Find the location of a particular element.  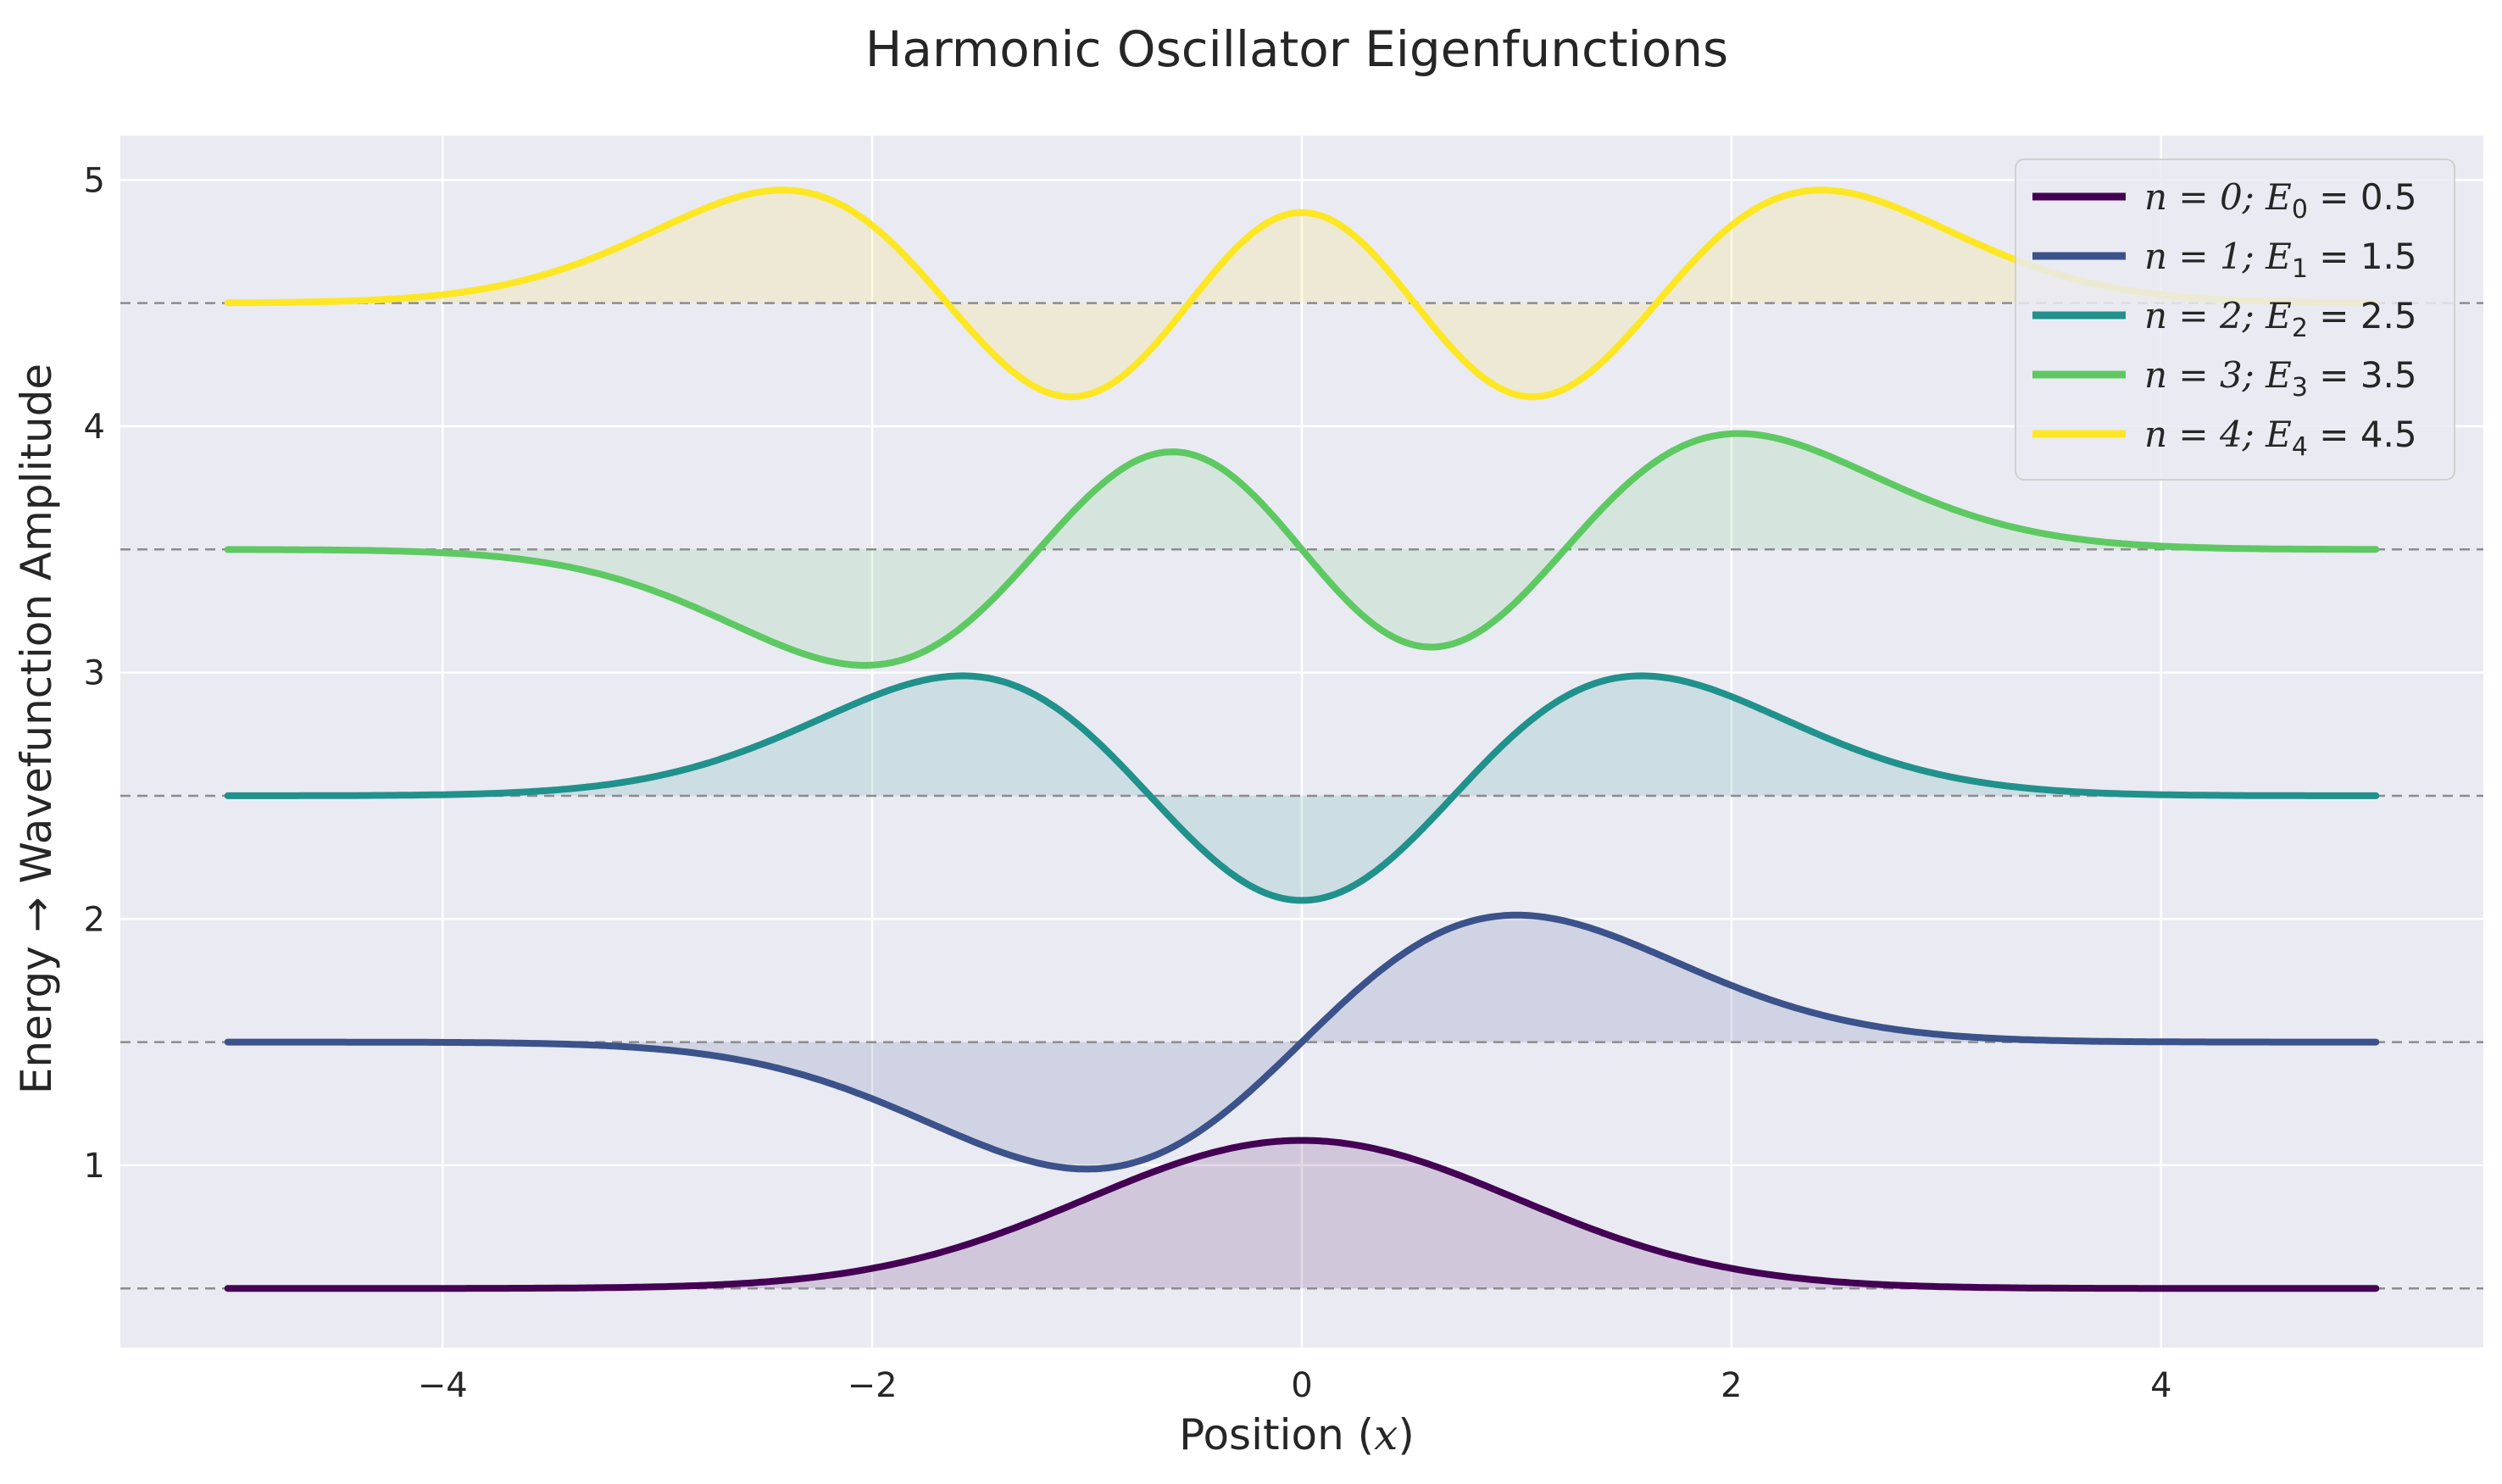

wavefunction-line-n0 is located at coordinates (1302, 1215).